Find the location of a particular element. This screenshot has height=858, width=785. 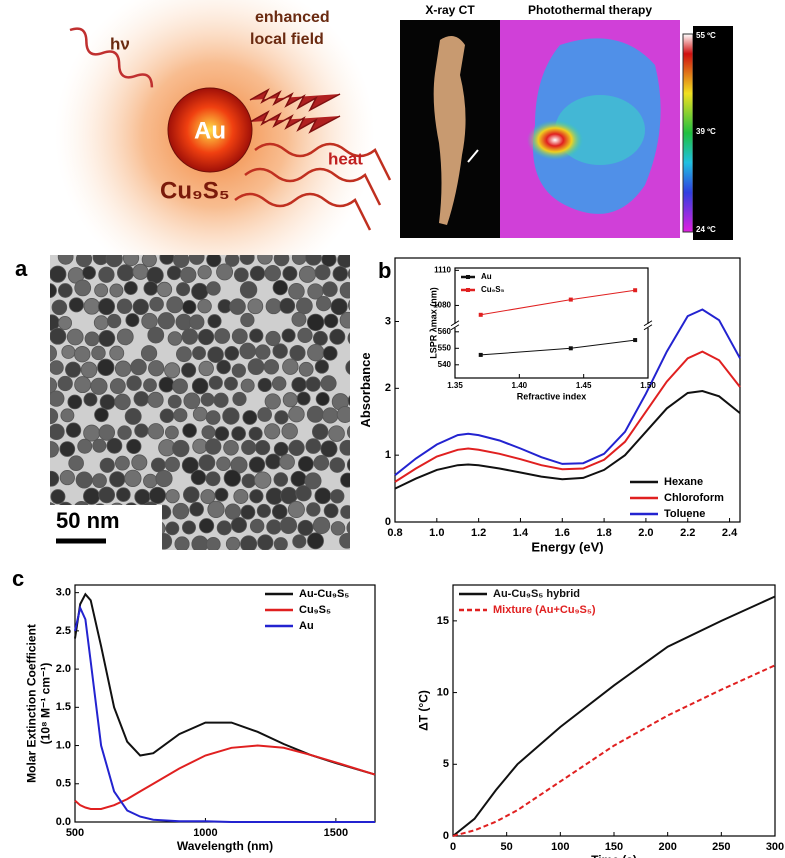

x-tick-label: 1.4 is located at coordinates (521, 533).